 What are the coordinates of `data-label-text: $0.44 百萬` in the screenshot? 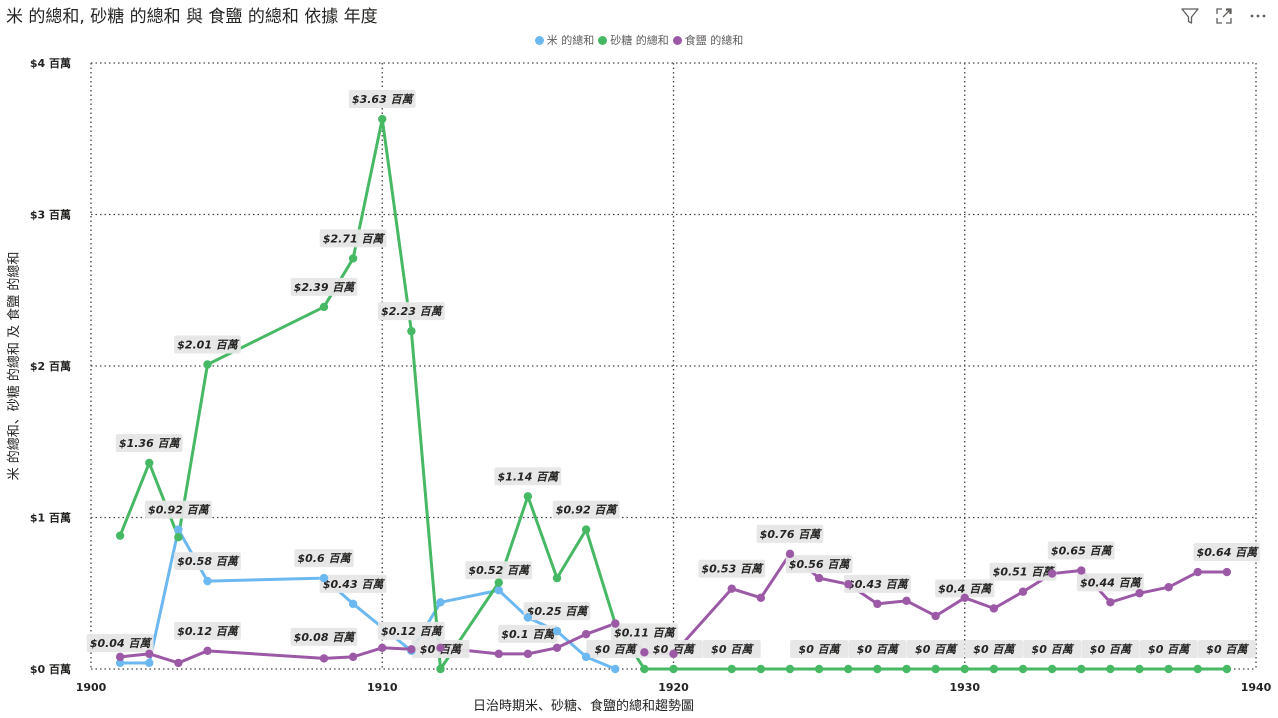 It's located at (1111, 582).